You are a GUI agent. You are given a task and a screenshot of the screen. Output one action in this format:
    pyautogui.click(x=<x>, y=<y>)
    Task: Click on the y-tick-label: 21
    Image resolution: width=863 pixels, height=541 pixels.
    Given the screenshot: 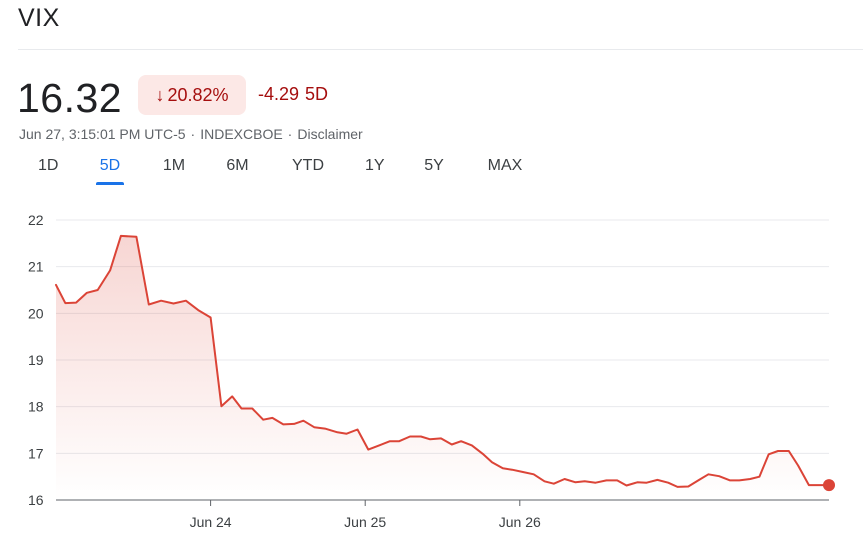 What is the action you would take?
    pyautogui.click(x=36, y=267)
    